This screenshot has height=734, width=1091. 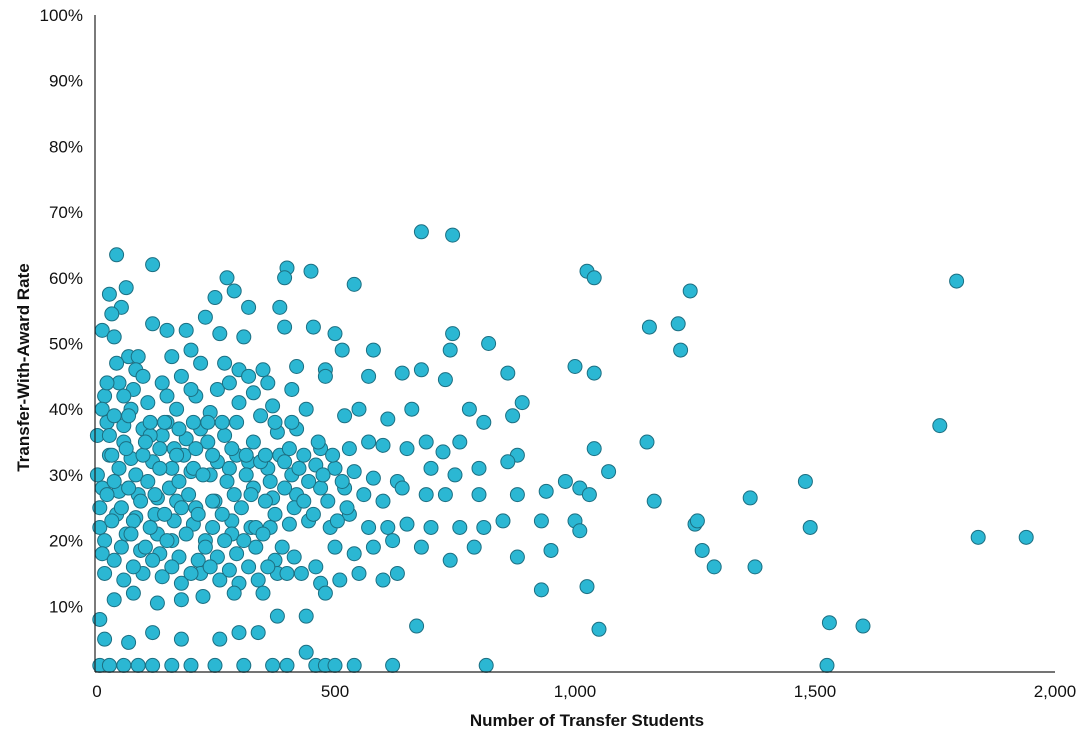 I want to click on x-tick-label: 500, so click(x=335, y=691).